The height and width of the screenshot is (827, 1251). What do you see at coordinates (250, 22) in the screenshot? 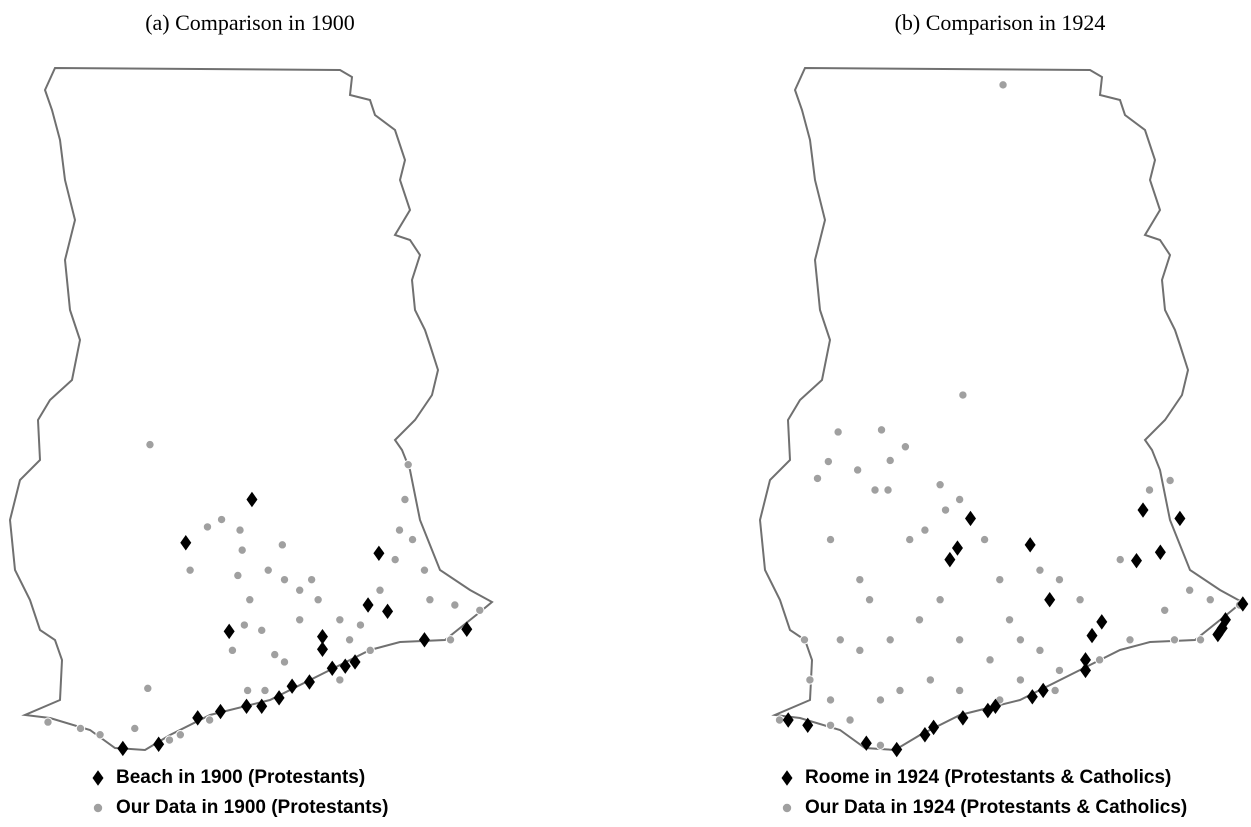
I see `panel-title: (a) Comparison in 1900` at bounding box center [250, 22].